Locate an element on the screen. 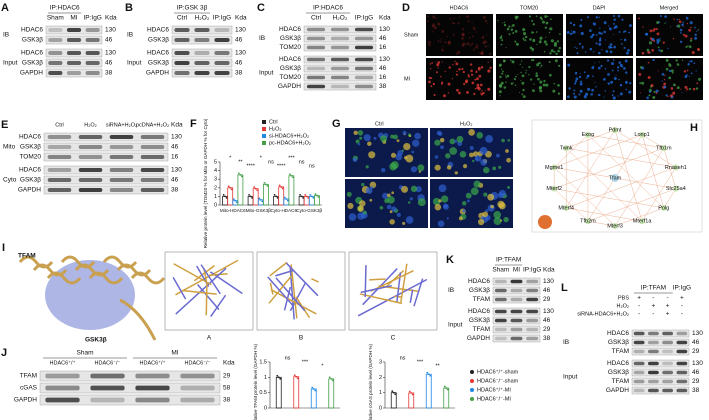 This screenshot has width=709, height=420. condition-sign: + is located at coordinates (682, 298).